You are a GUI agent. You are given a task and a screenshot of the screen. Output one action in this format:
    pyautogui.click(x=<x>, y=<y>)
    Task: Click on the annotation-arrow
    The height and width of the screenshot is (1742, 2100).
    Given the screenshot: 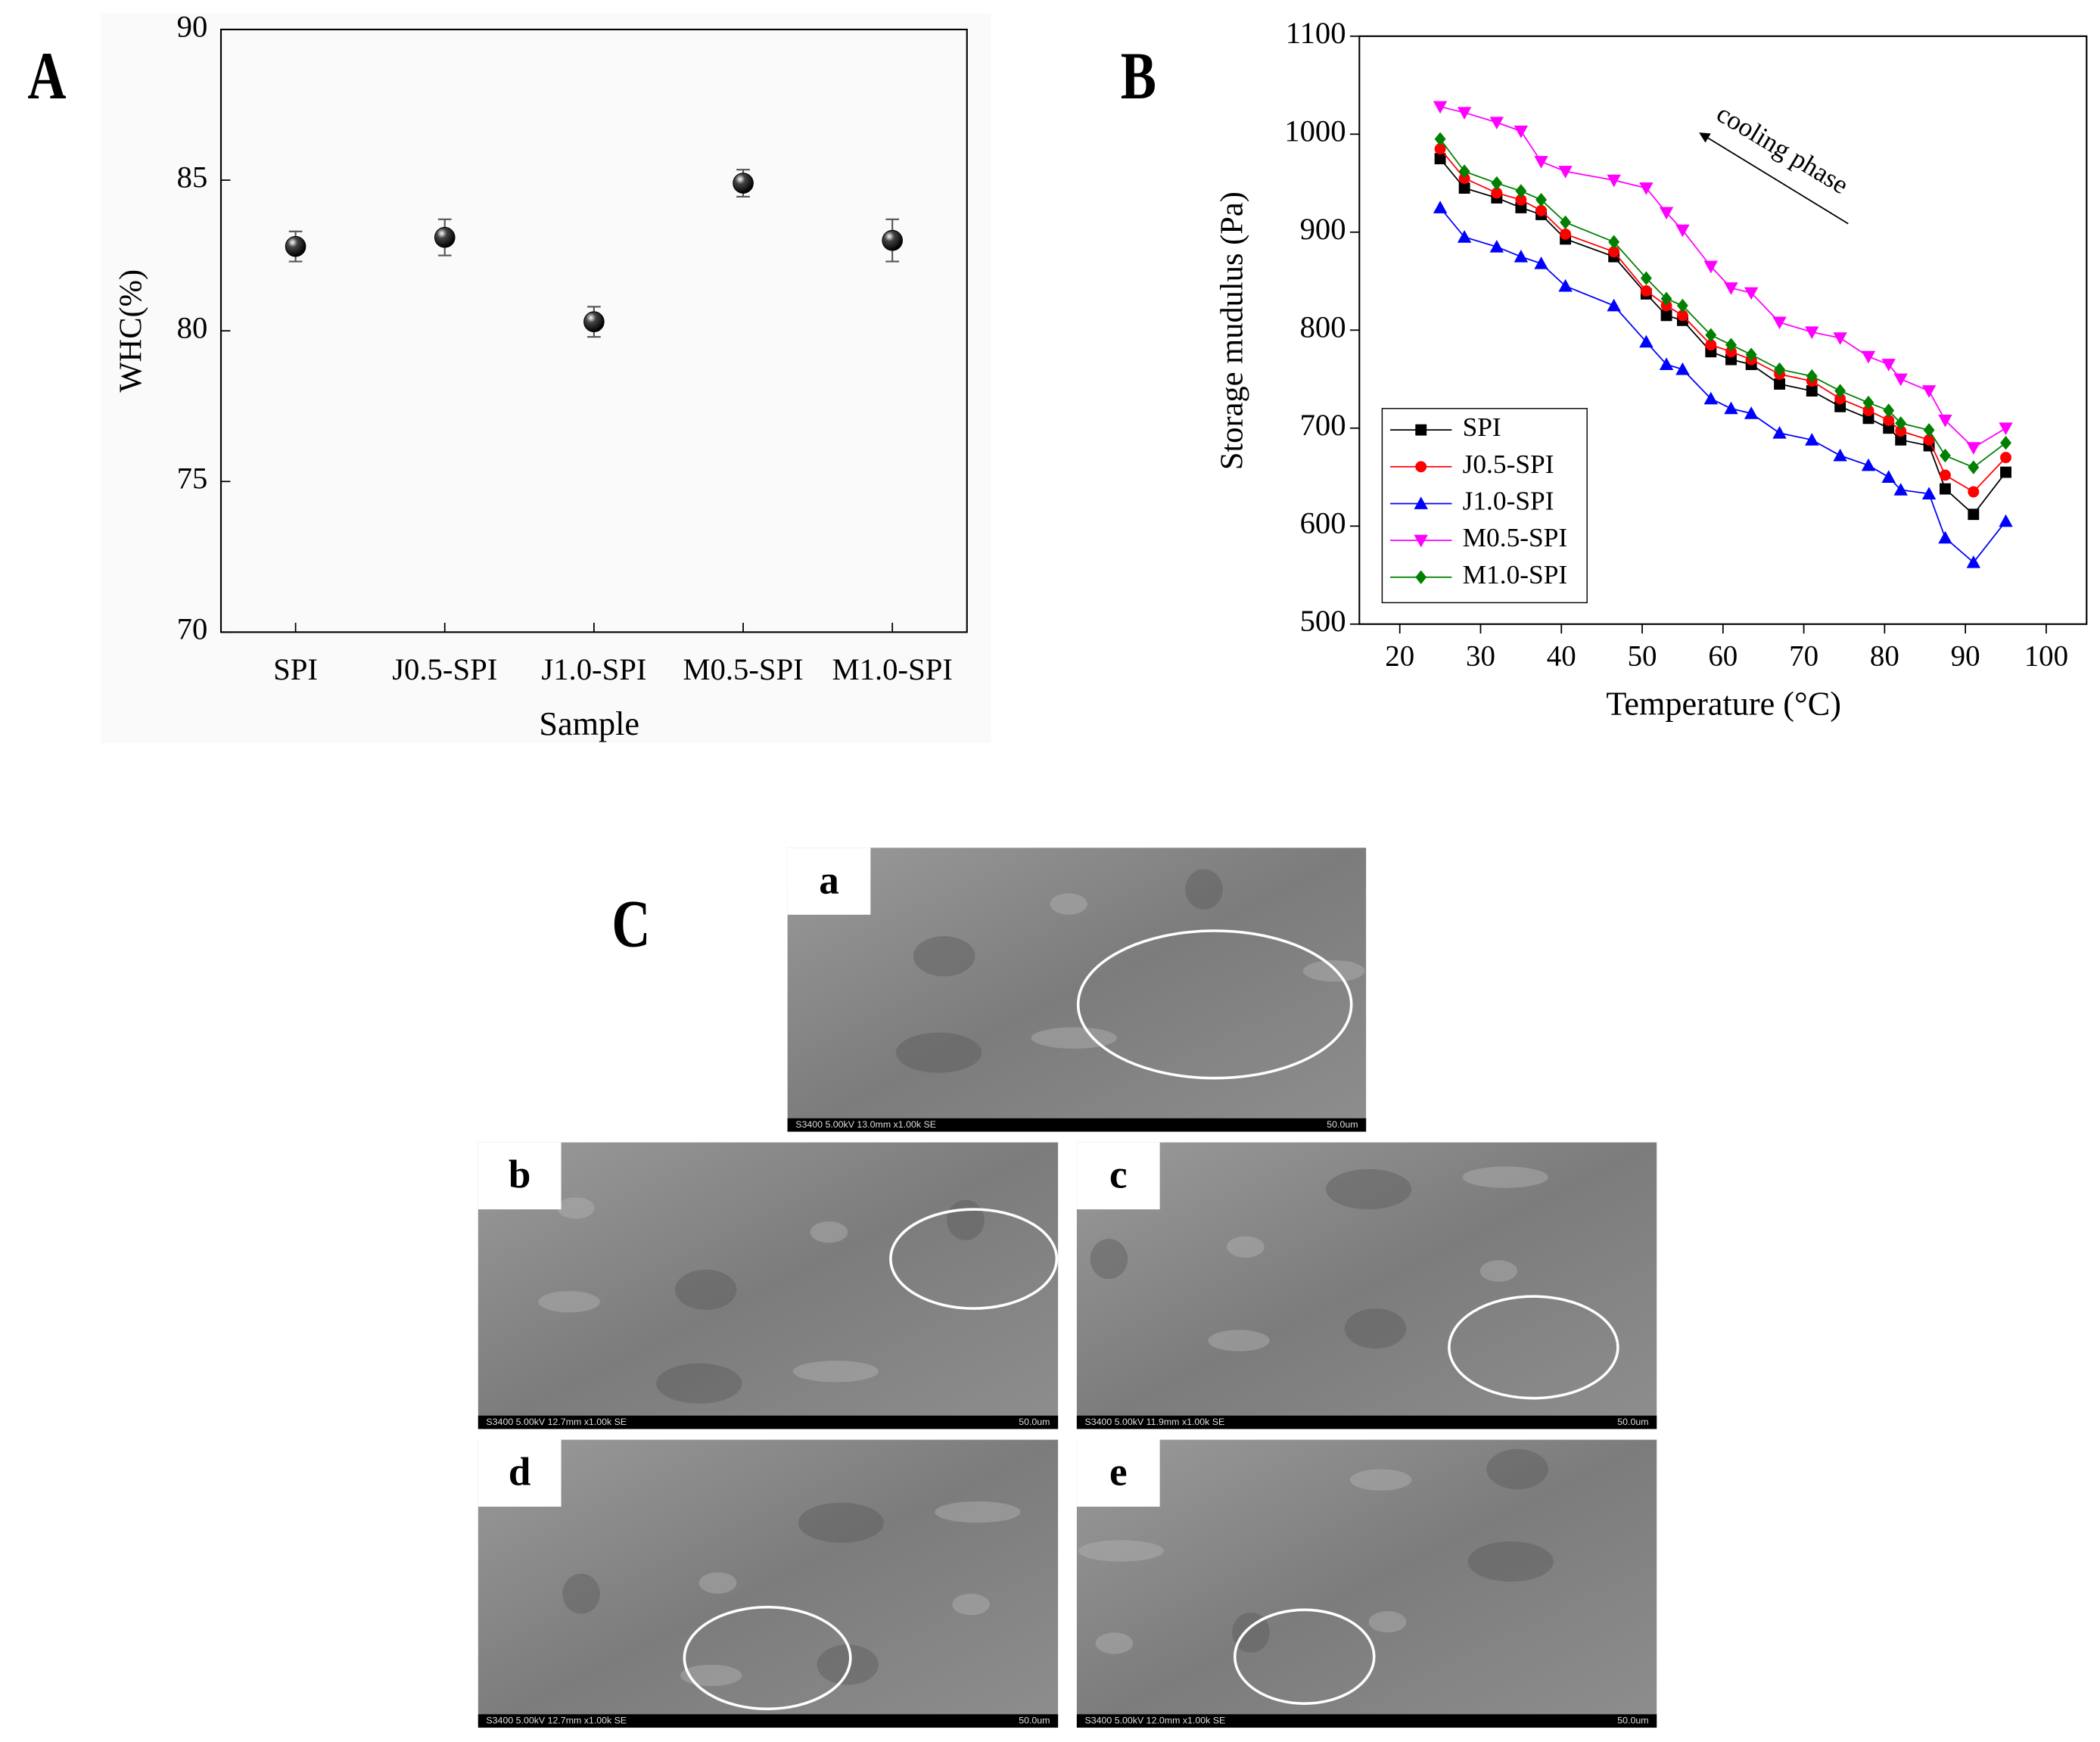 What is the action you would take?
    pyautogui.click(x=1774, y=178)
    